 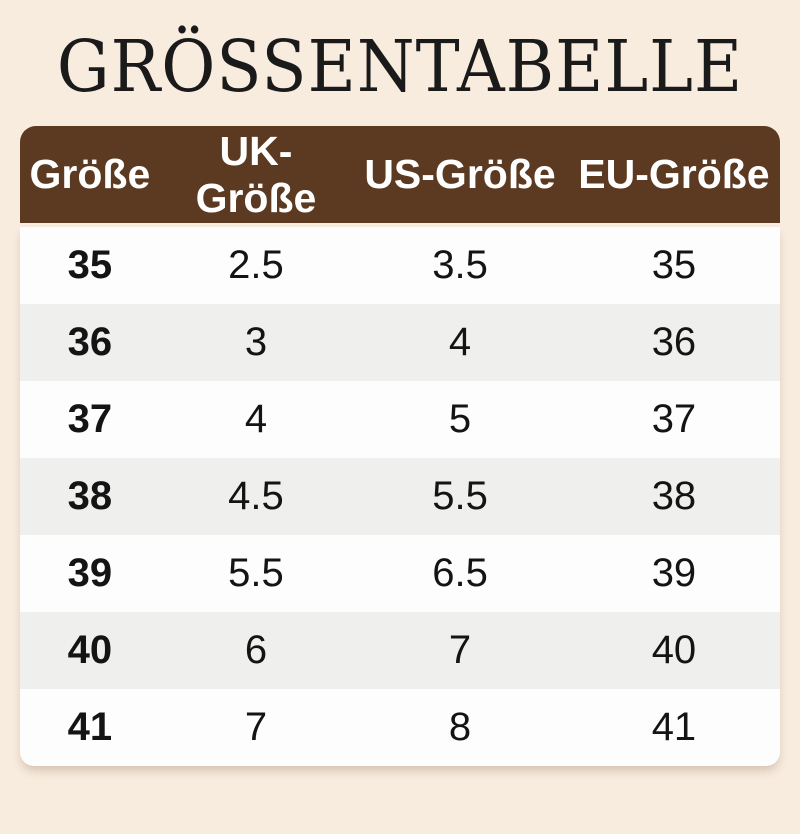 What do you see at coordinates (460, 174) in the screenshot?
I see `header-cell-us-groesse: US-Größe` at bounding box center [460, 174].